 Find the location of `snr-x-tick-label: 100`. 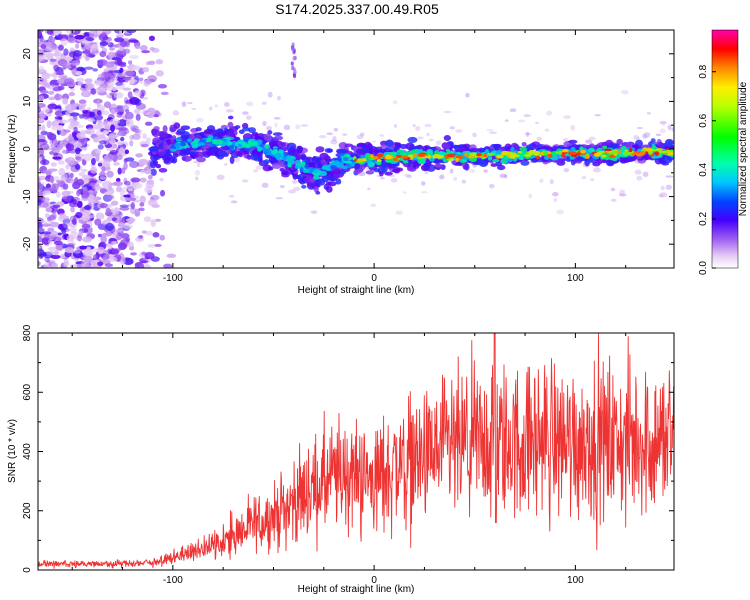

snr-x-tick-label: 100 is located at coordinates (575, 580).